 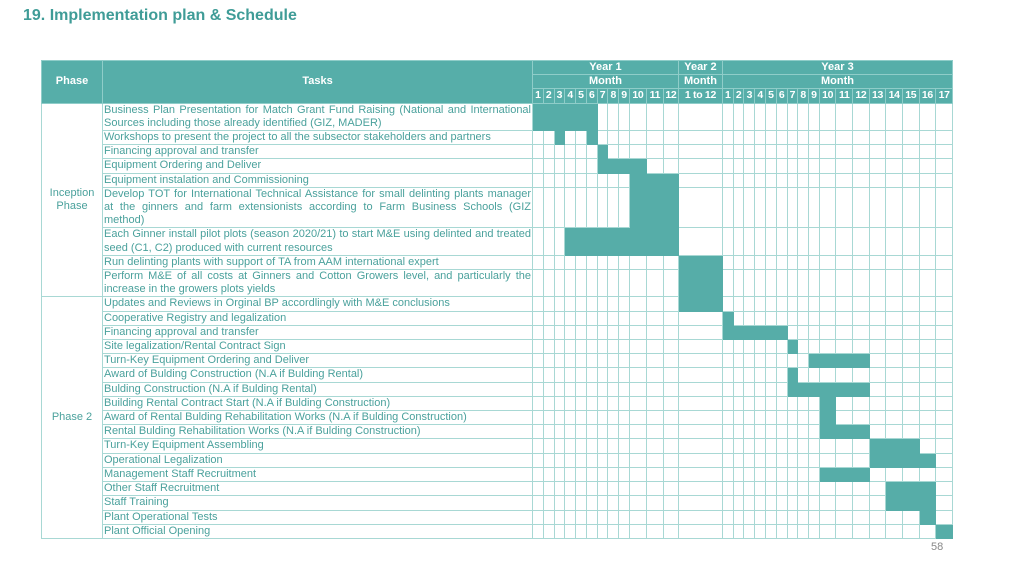 I want to click on task-label: Equipment Ordering and Deliver, so click(x=317, y=166).